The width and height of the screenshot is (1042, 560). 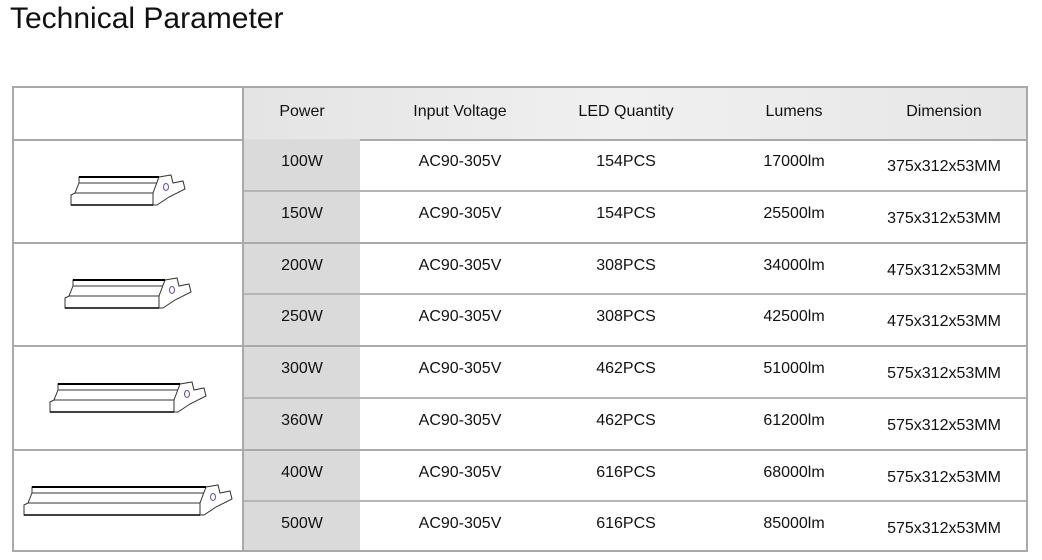 What do you see at coordinates (302, 111) in the screenshot?
I see `header-power: Power` at bounding box center [302, 111].